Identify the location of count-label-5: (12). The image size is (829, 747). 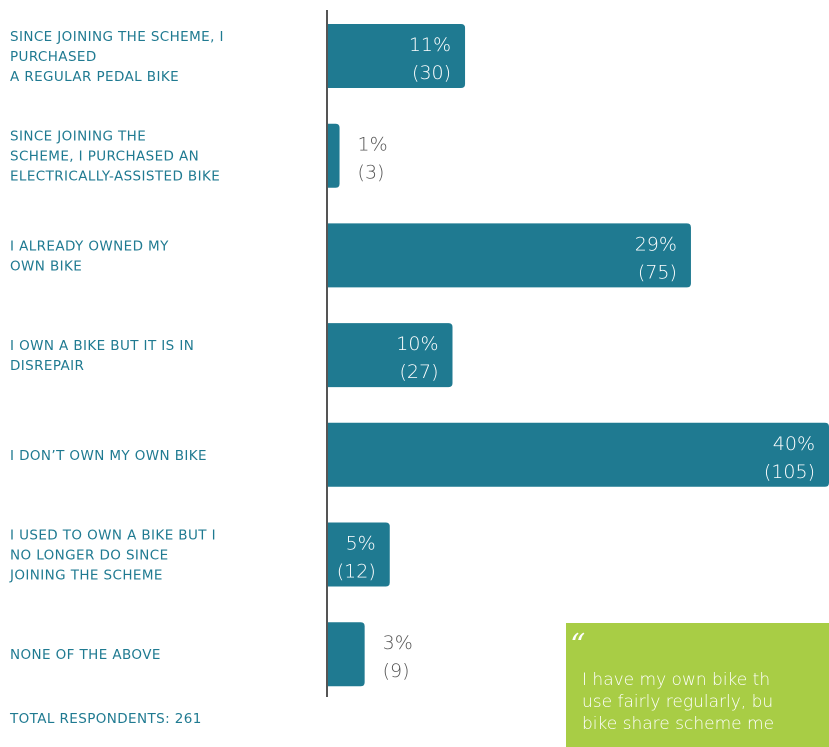
(356, 572).